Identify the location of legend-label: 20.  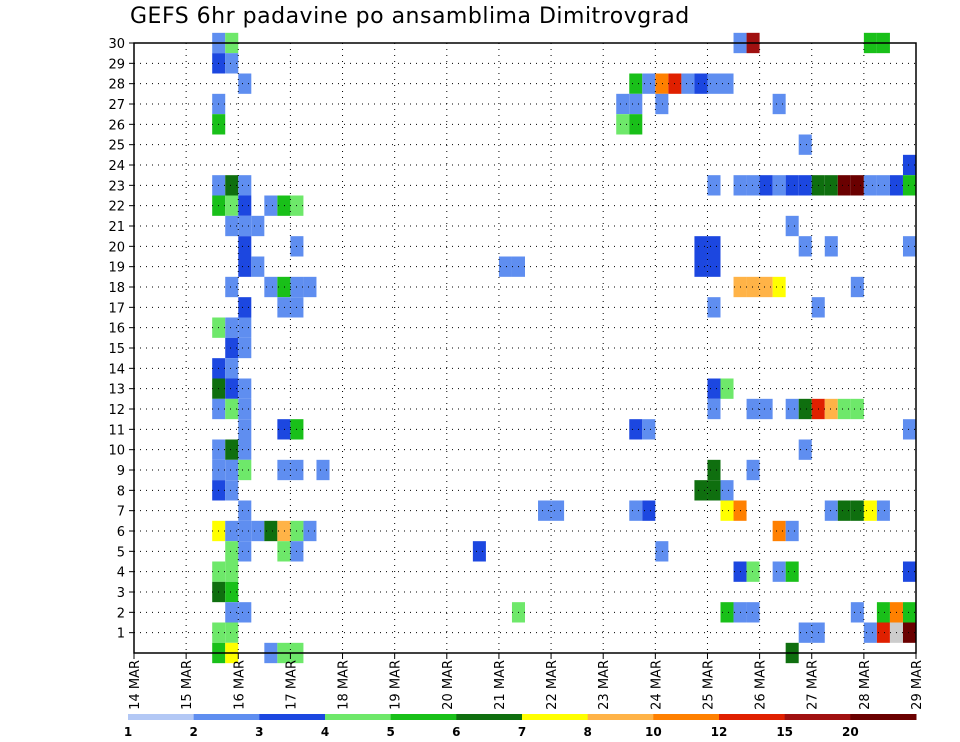
(850, 732).